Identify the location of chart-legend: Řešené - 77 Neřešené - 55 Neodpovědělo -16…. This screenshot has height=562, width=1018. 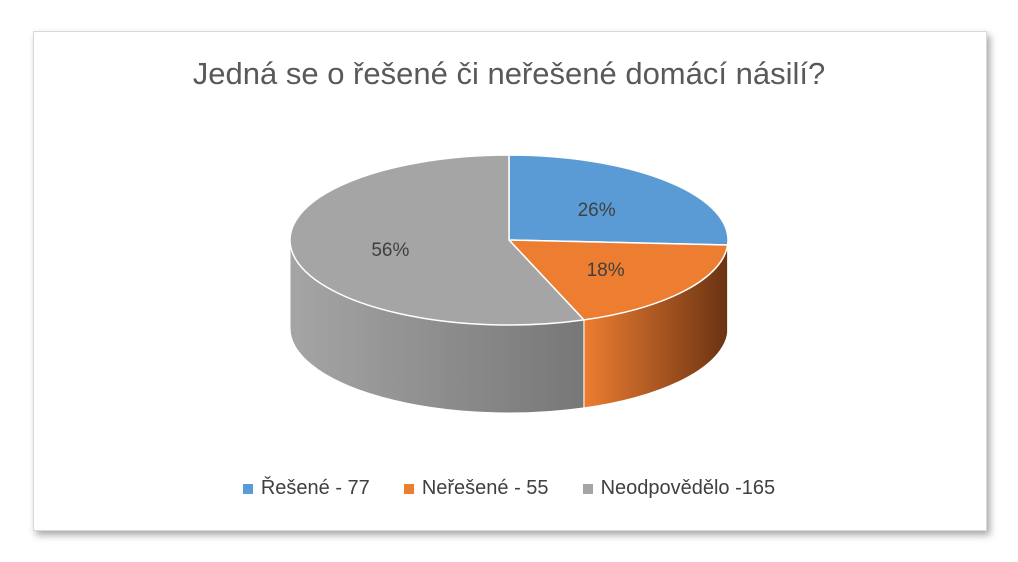
(509, 488).